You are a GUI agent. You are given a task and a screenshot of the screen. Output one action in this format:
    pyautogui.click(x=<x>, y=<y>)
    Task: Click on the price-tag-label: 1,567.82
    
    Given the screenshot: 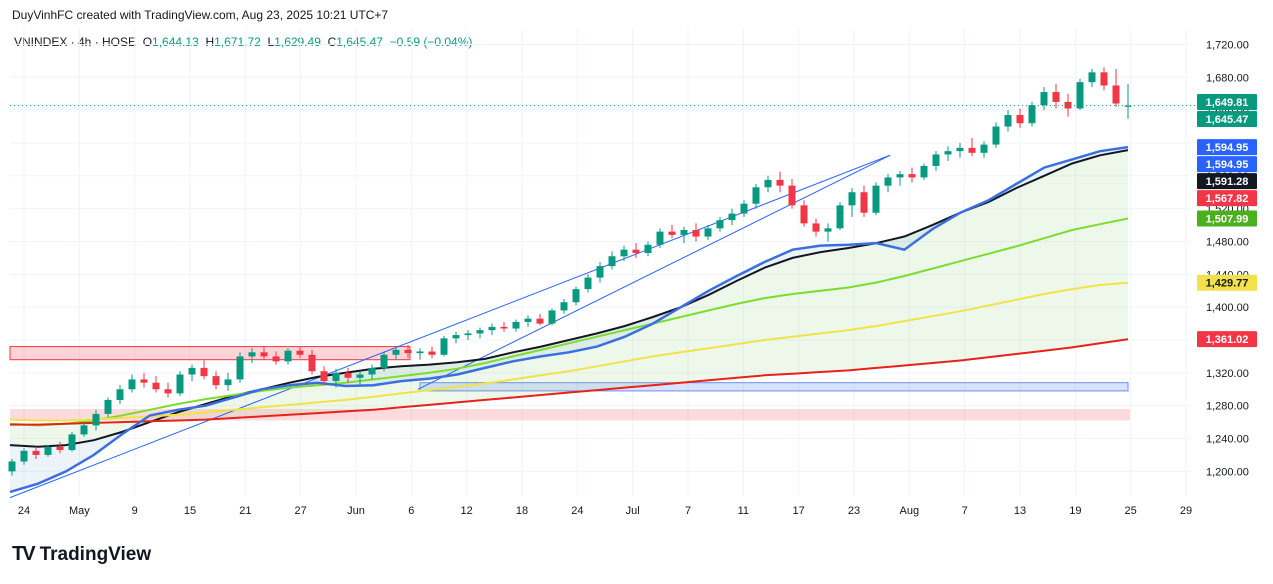 What is the action you would take?
    pyautogui.click(x=1227, y=199)
    